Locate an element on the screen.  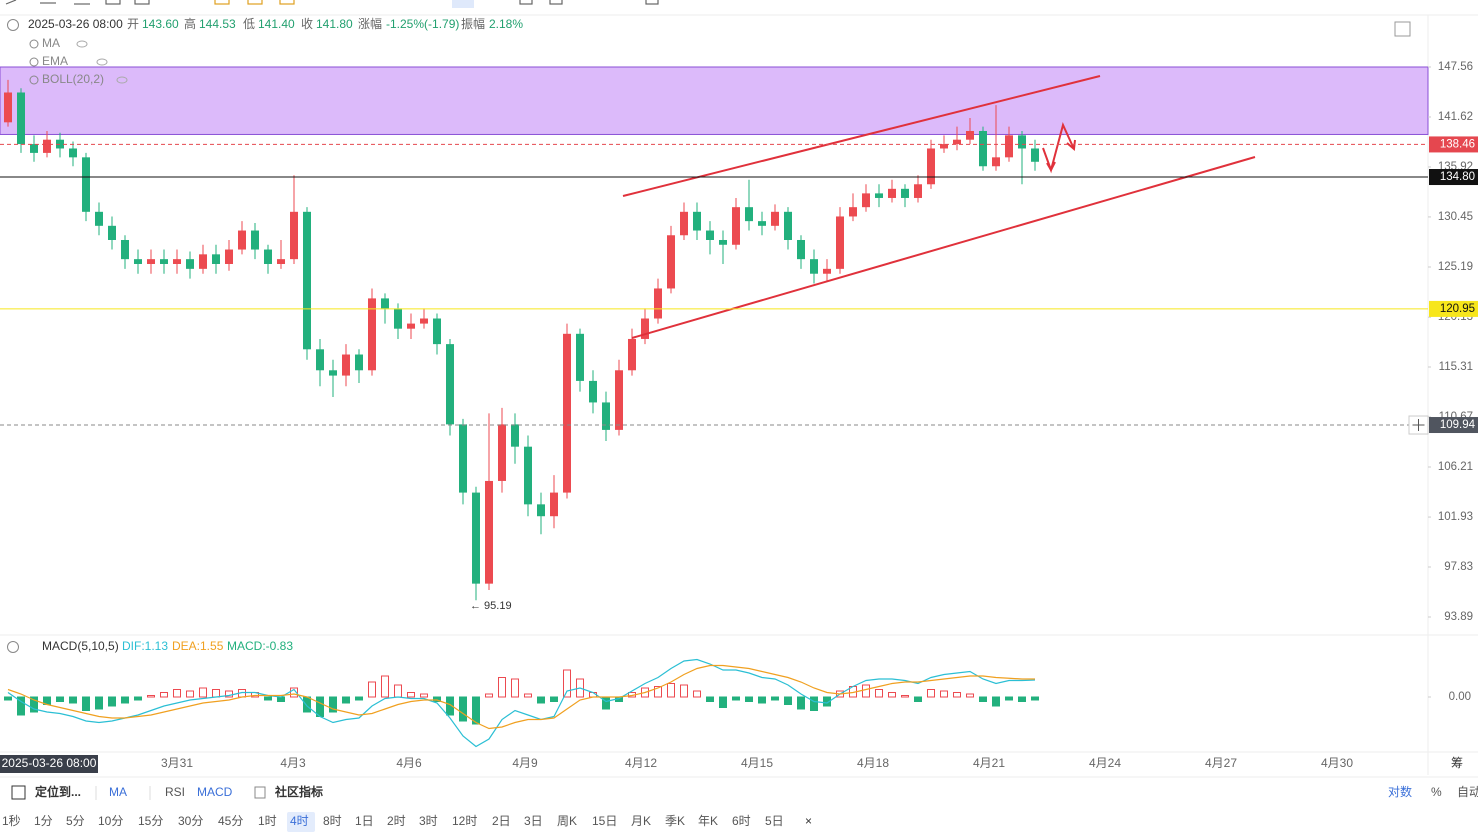
expand-button is located at coordinates (1402, 29).